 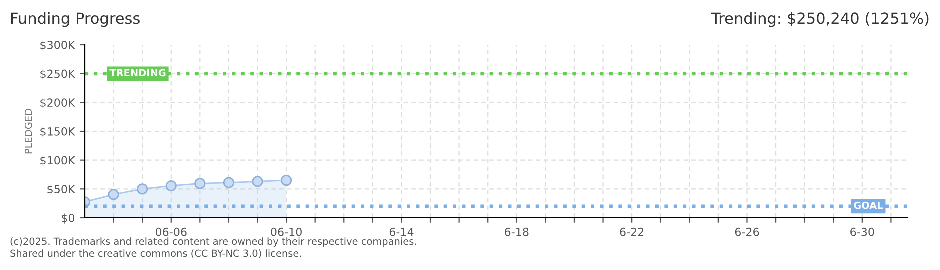 What do you see at coordinates (517, 232) in the screenshot?
I see `x-tick-label: 6-18` at bounding box center [517, 232].